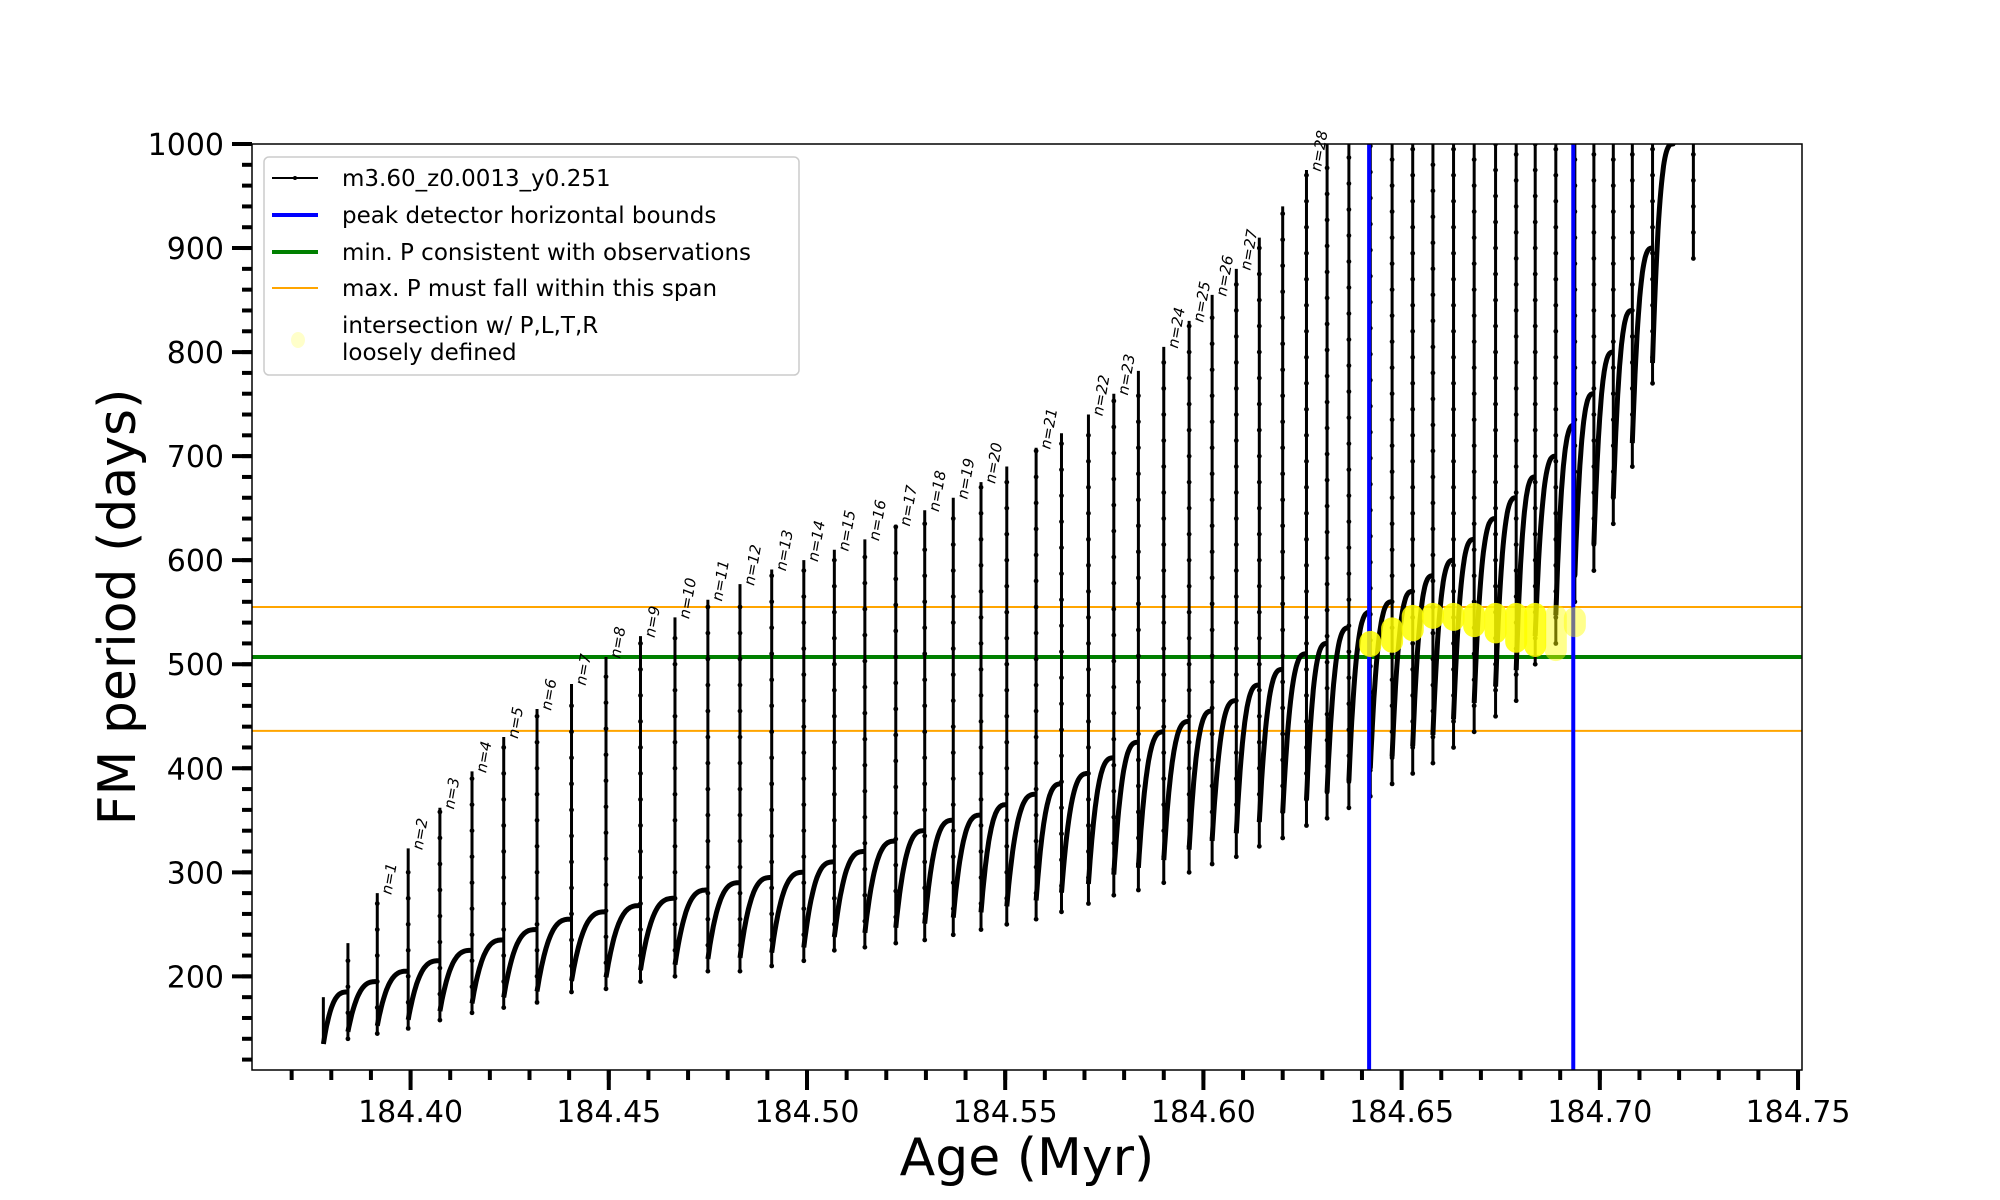 This screenshot has width=2000, height=1200. I want to click on mode-label: n=2, so click(419, 834).